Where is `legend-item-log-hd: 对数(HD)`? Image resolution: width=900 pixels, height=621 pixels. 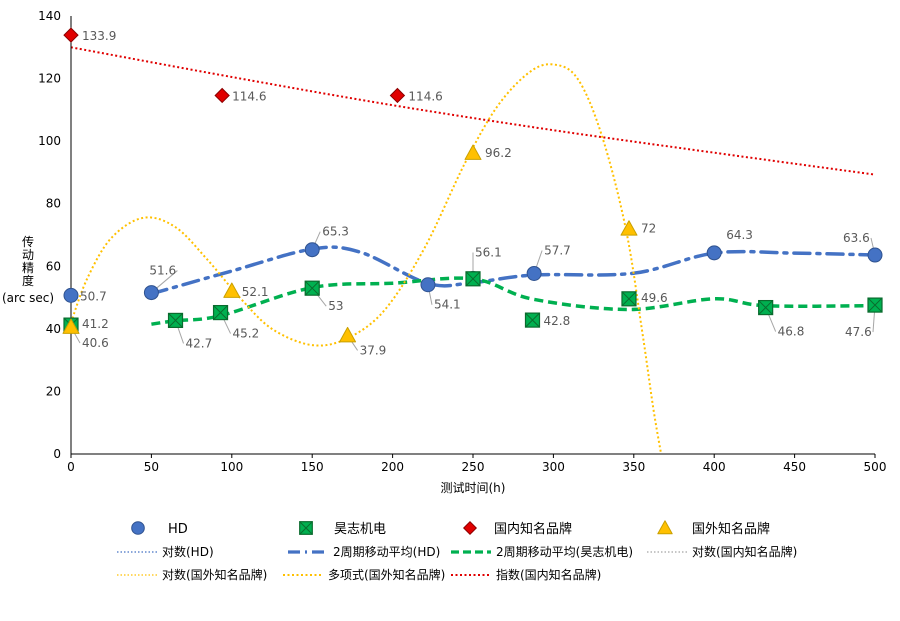 legend-item-log-hd: 对数(HD) is located at coordinates (165, 551).